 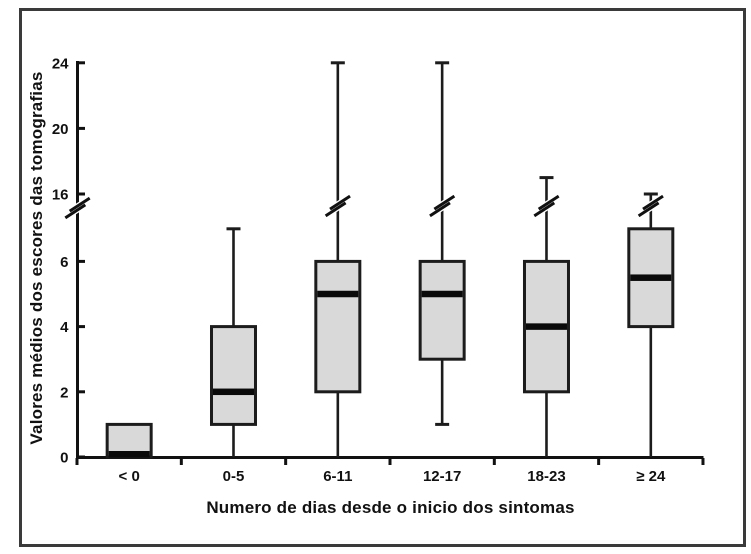 I want to click on axis-break-icon-gap, so click(x=77, y=208).